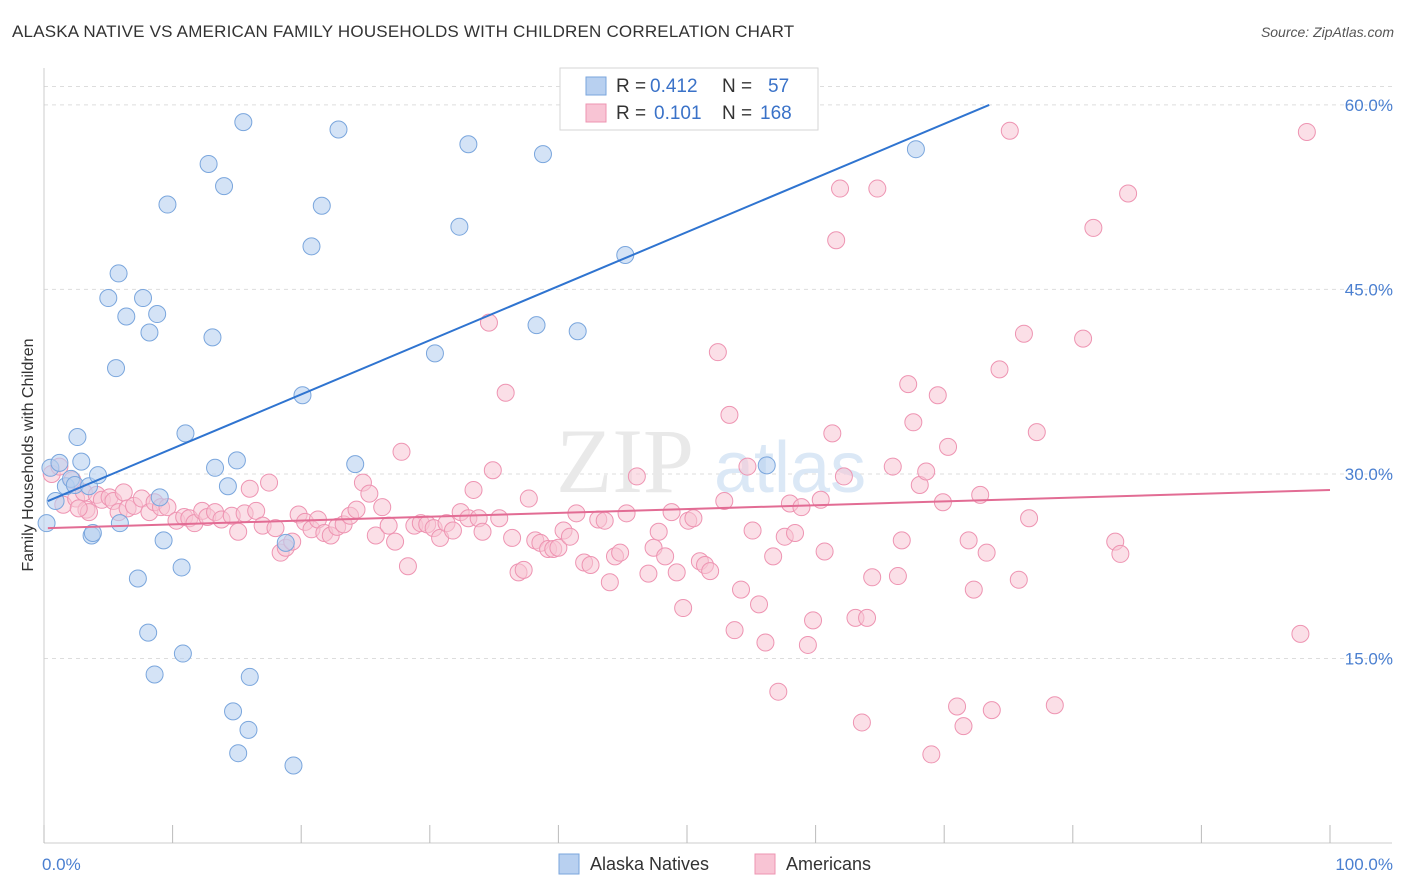  What do you see at coordinates (631, 113) in the screenshot?
I see `legend-r-label: R =` at bounding box center [631, 113].